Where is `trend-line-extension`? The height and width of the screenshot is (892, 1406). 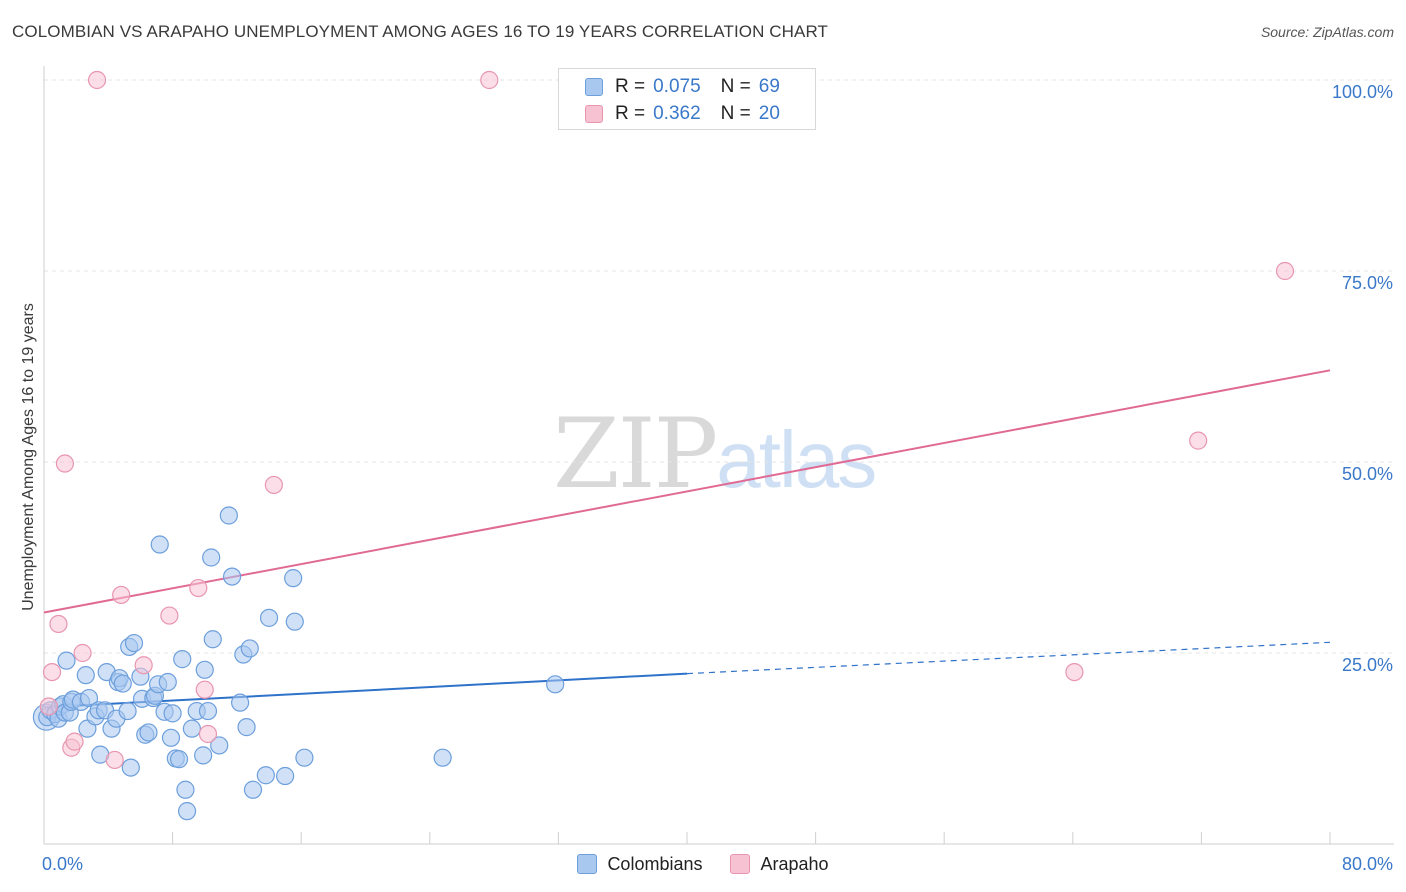 trend-line-extension is located at coordinates (1008, 658).